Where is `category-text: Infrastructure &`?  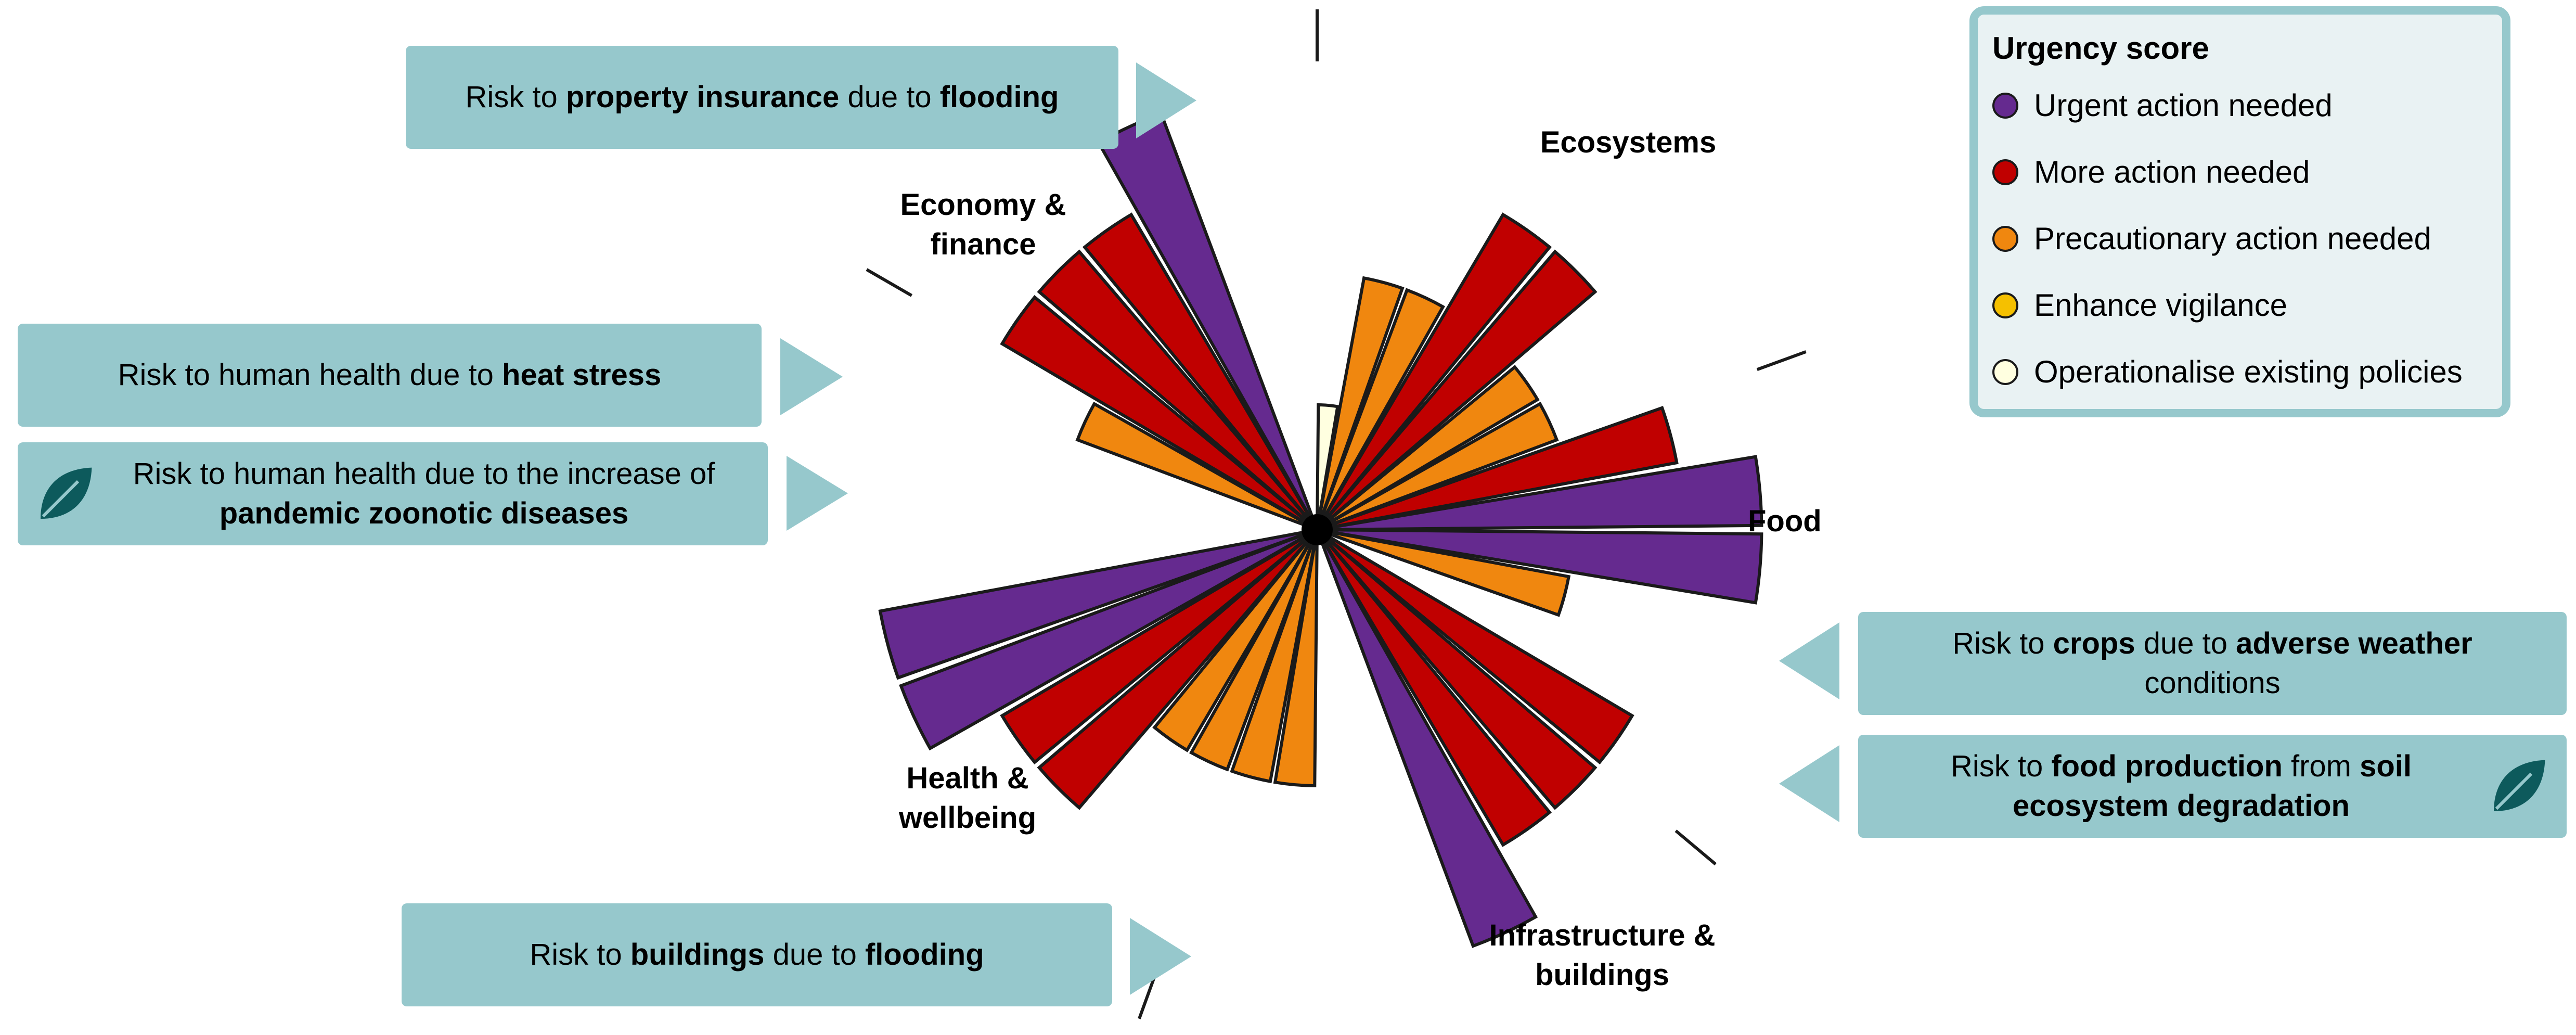 category-text: Infrastructure & is located at coordinates (1602, 935).